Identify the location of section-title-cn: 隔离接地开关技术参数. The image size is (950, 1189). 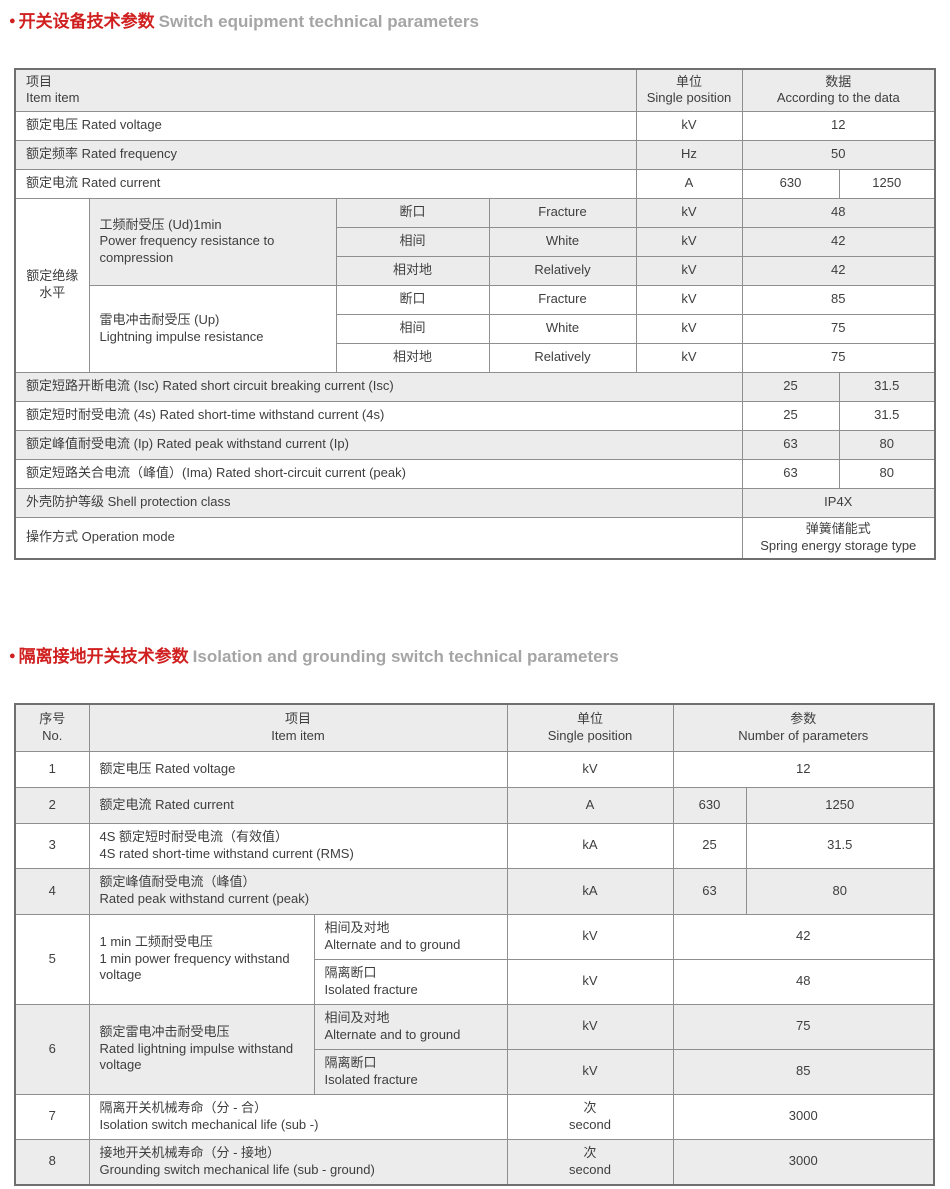
(103, 656).